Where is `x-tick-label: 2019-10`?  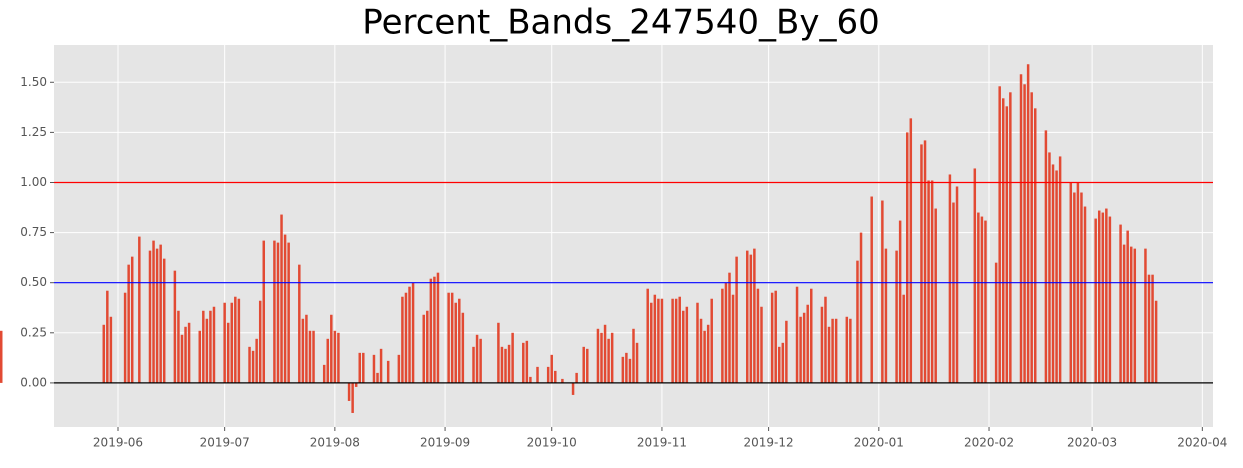 x-tick-label: 2019-10 is located at coordinates (552, 443).